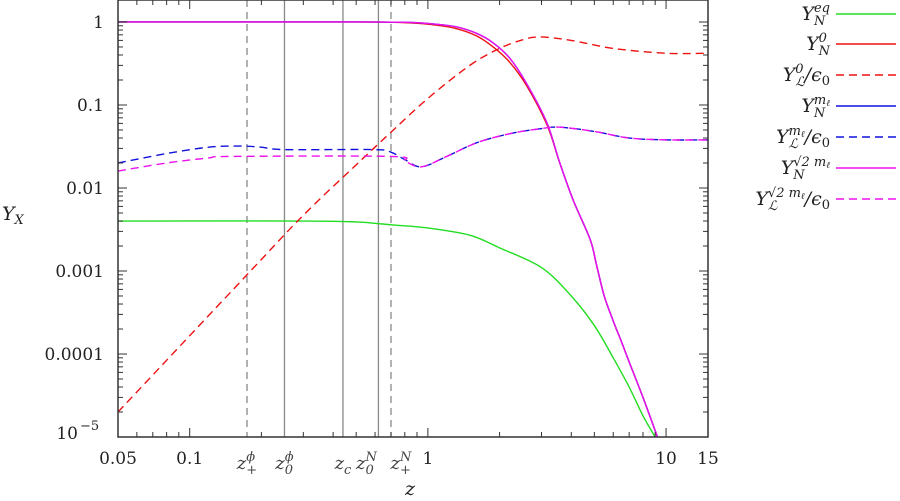 The height and width of the screenshot is (501, 900). I want to click on y-tick-label: 10, so click(67, 434).